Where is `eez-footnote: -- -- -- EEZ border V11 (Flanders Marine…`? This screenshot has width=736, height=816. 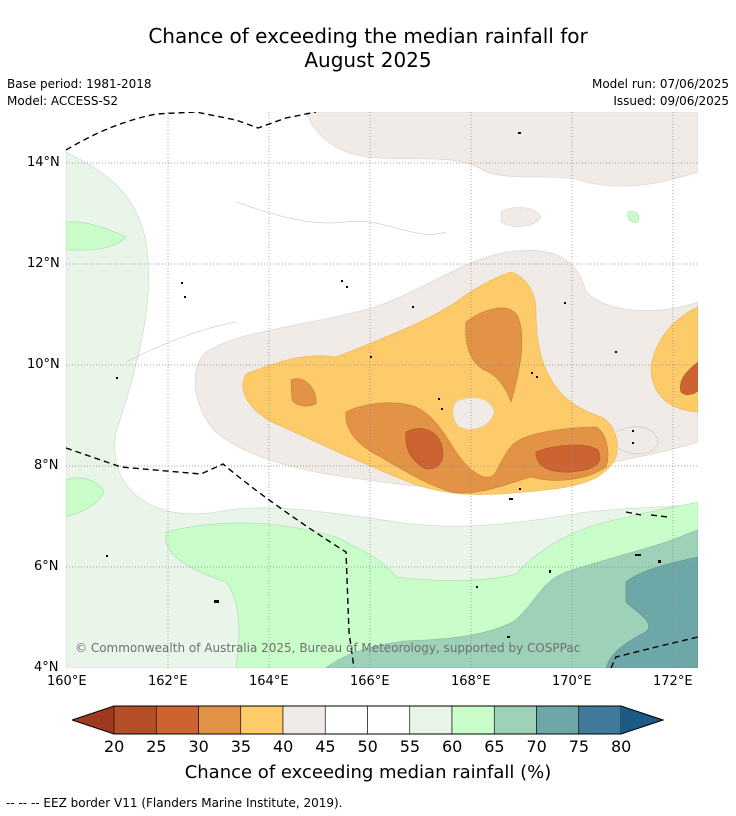 eez-footnote: -- -- -- EEZ border V11 (Flanders Marine… is located at coordinates (174, 803).